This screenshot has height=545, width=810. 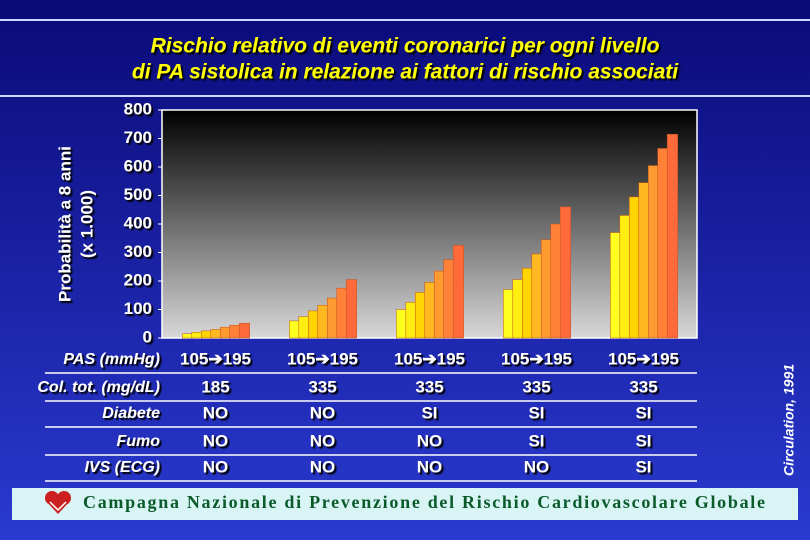 I want to click on row-label: IVS (ECG), so click(x=122, y=467).